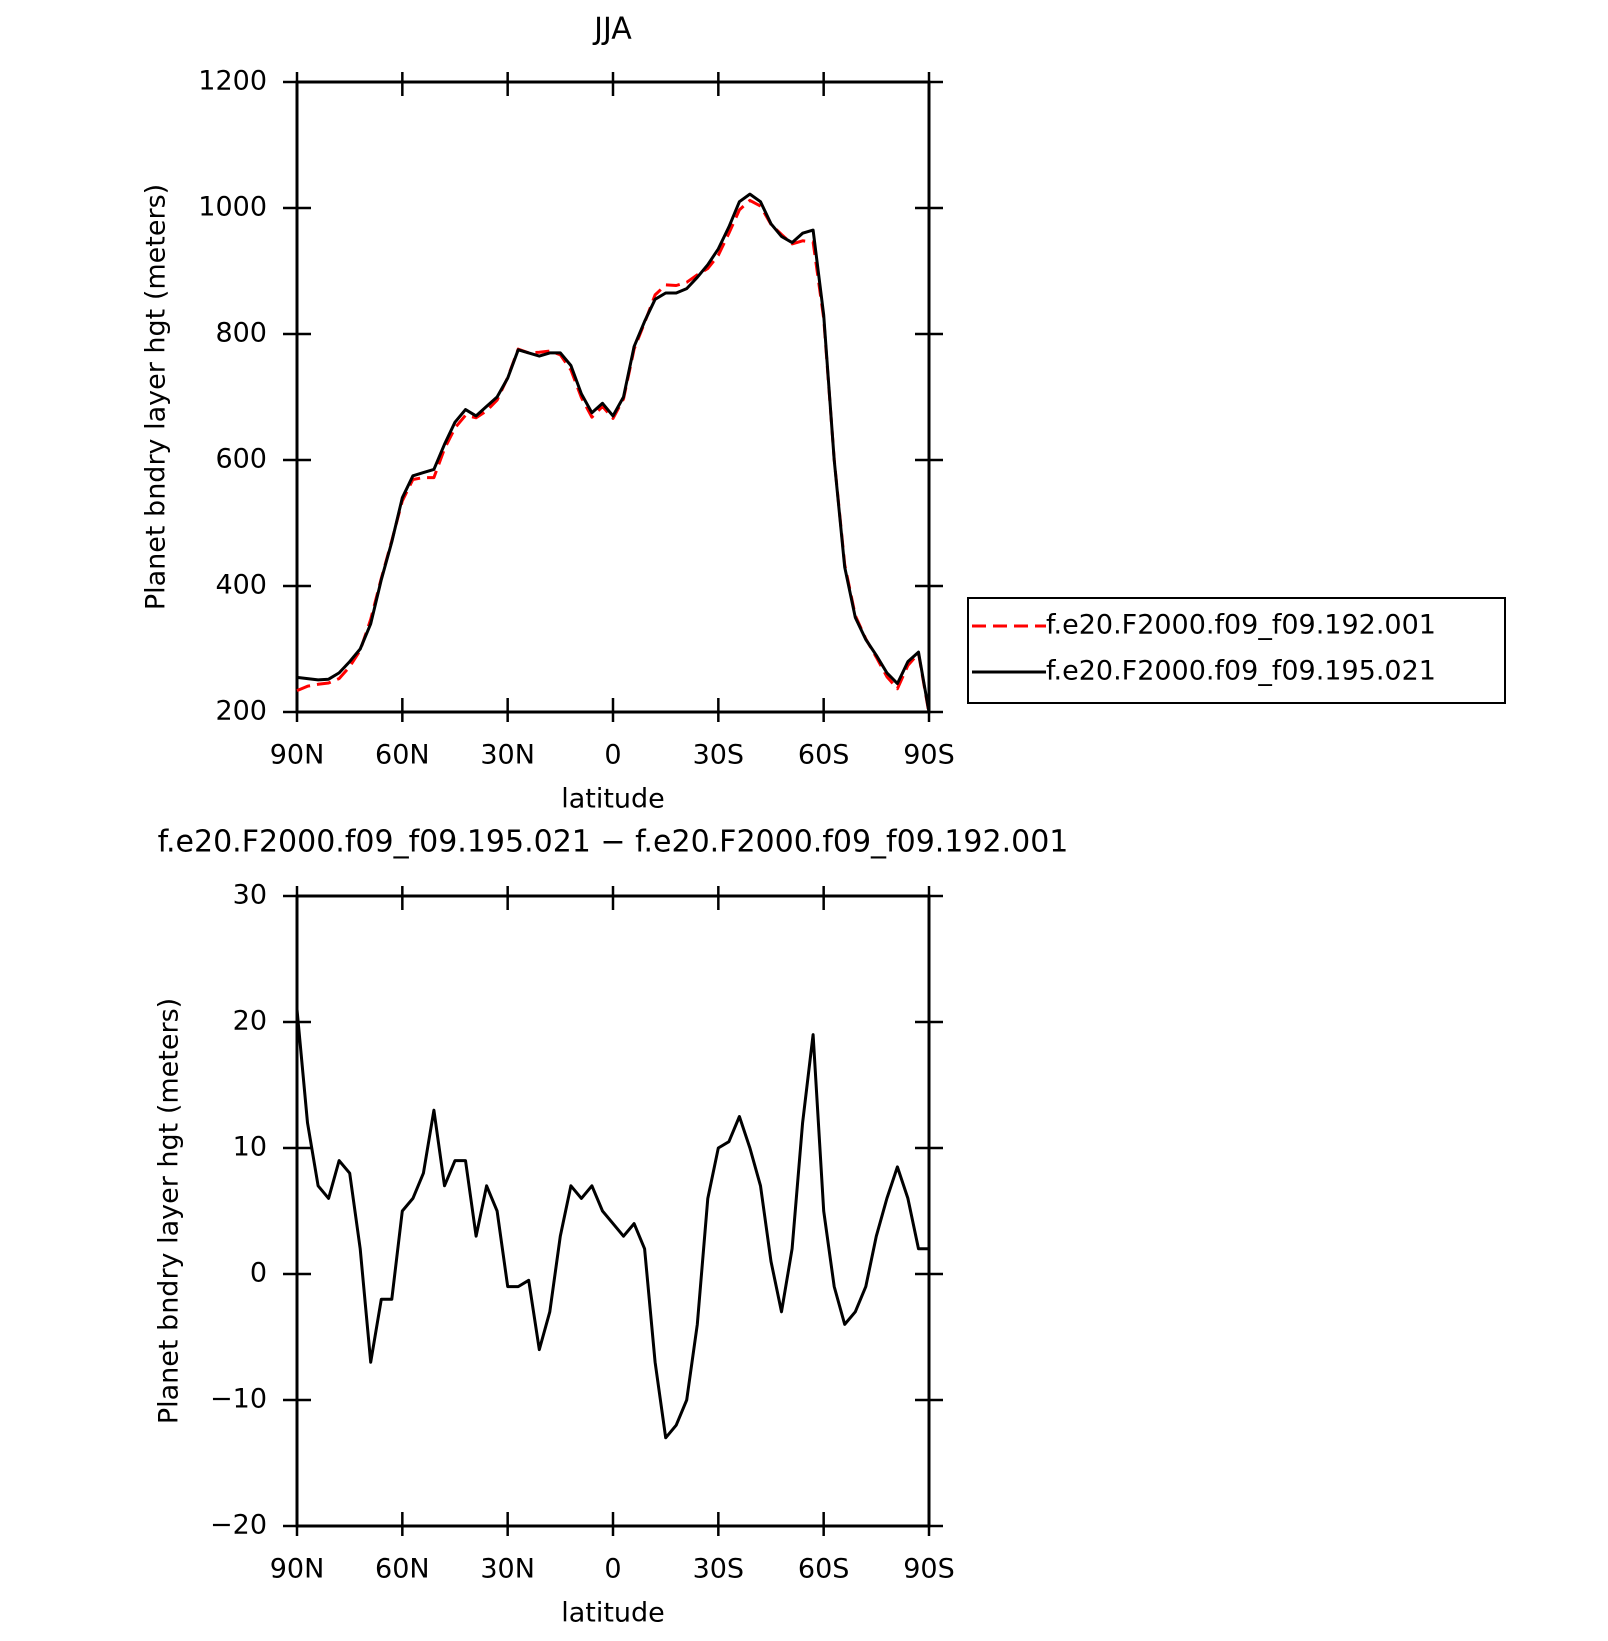 This screenshot has height=1641, width=1608. Describe the element at coordinates (250, 1147) in the screenshot. I see `y-tick-label: 10` at that location.